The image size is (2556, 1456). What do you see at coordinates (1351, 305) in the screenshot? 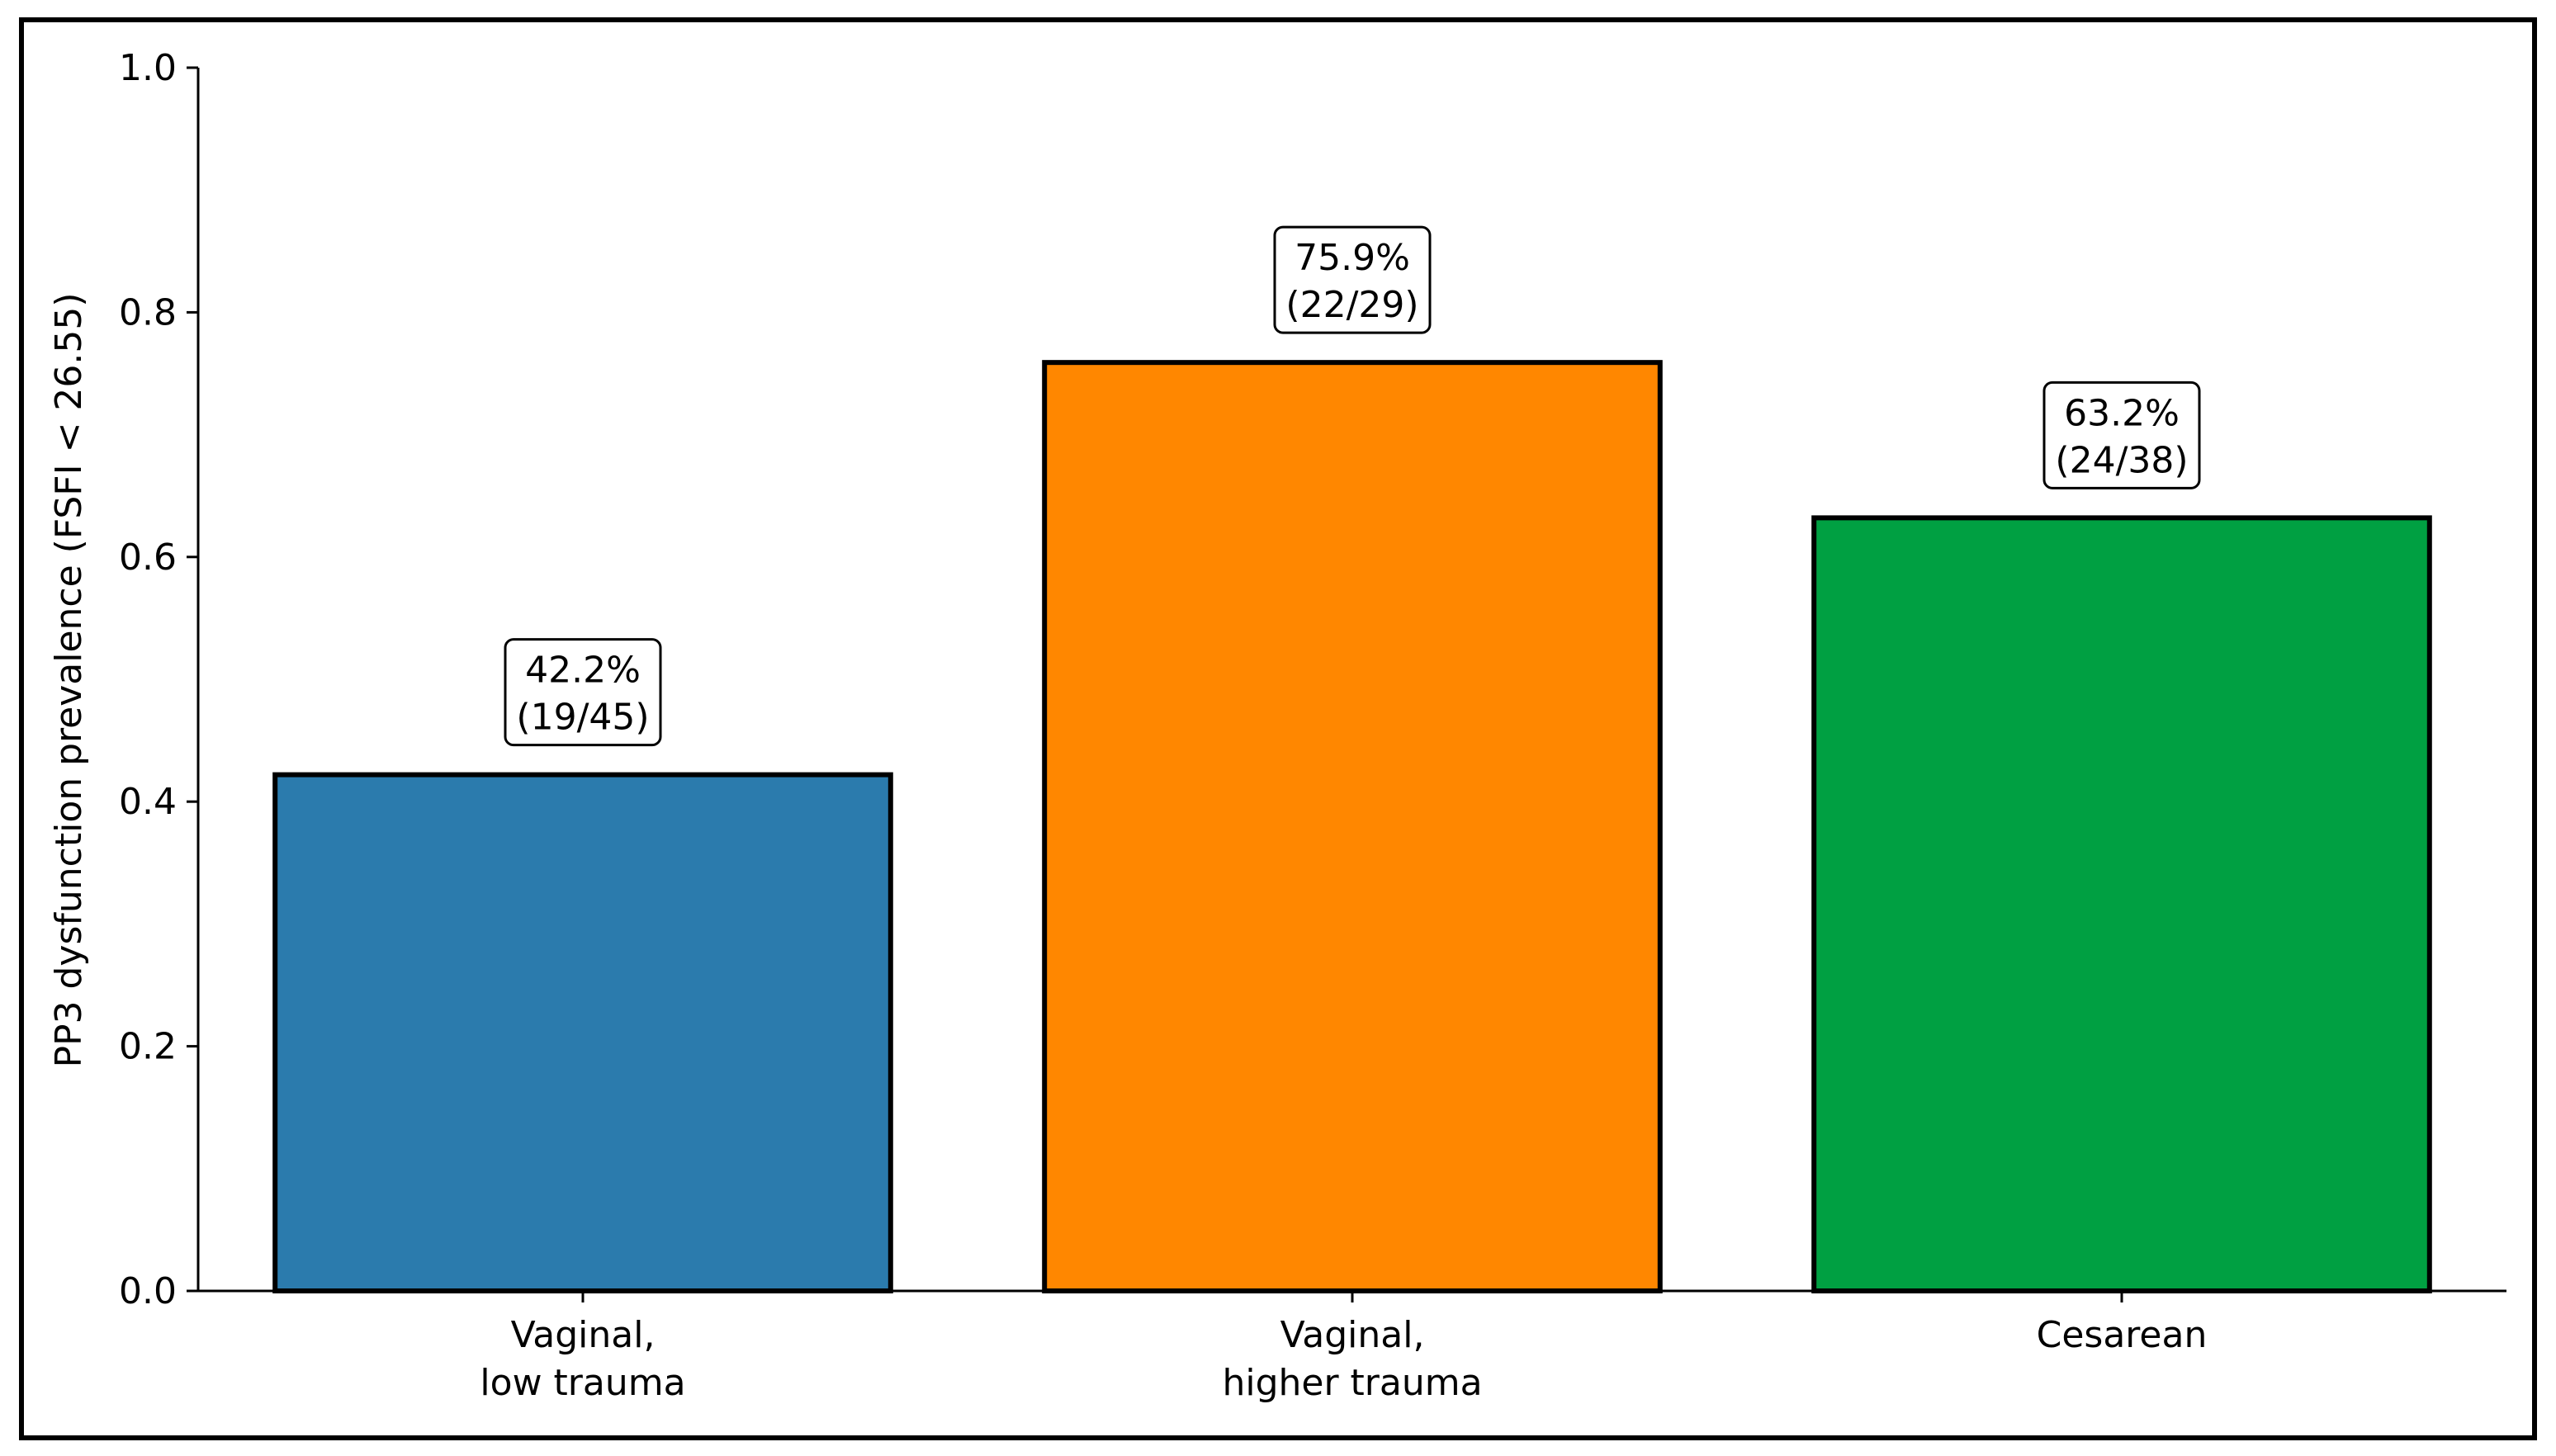
I see `data-label: (22/29)` at bounding box center [1351, 305].